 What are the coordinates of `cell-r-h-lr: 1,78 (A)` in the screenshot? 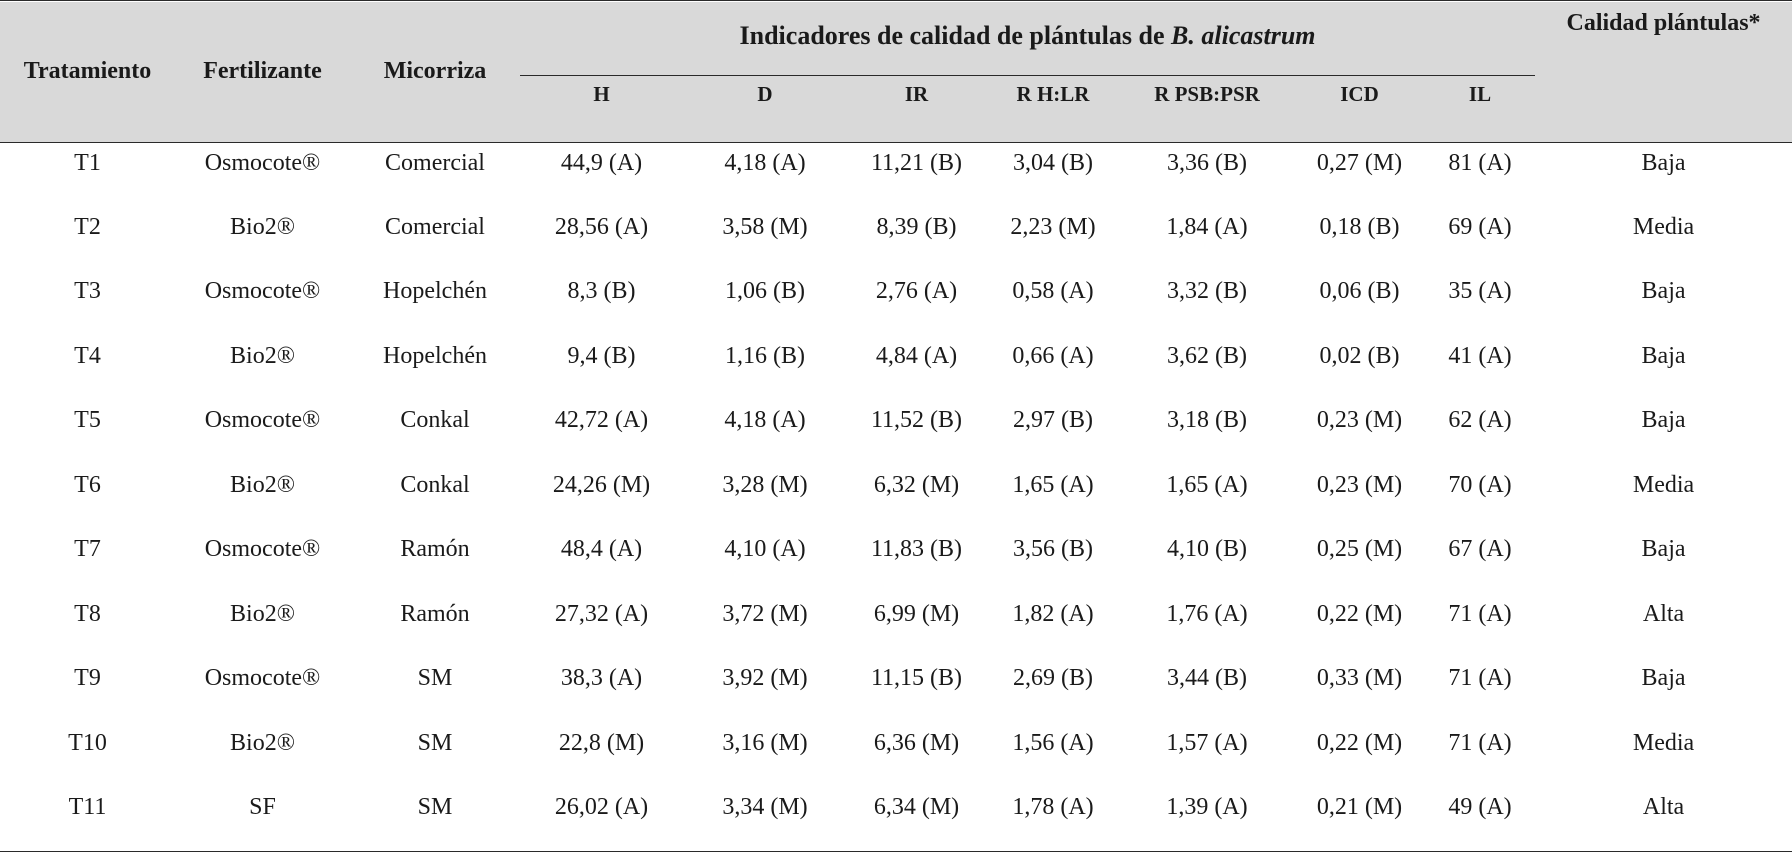 It's located at (1053, 819).